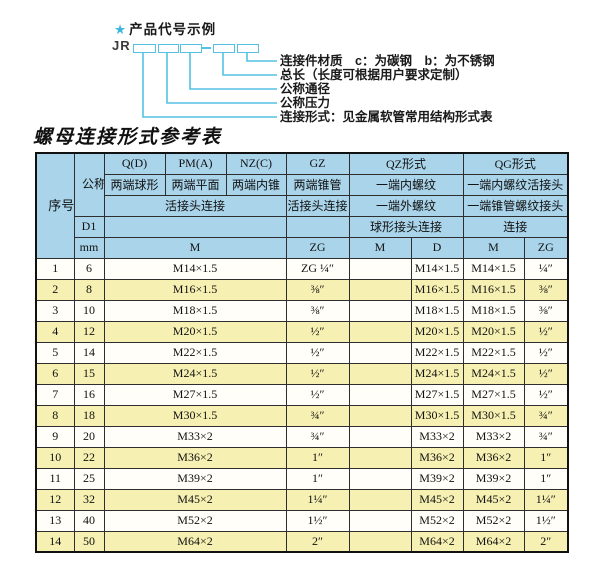 The image size is (600, 567). I want to click on cell-zg: 2″, so click(317, 541).